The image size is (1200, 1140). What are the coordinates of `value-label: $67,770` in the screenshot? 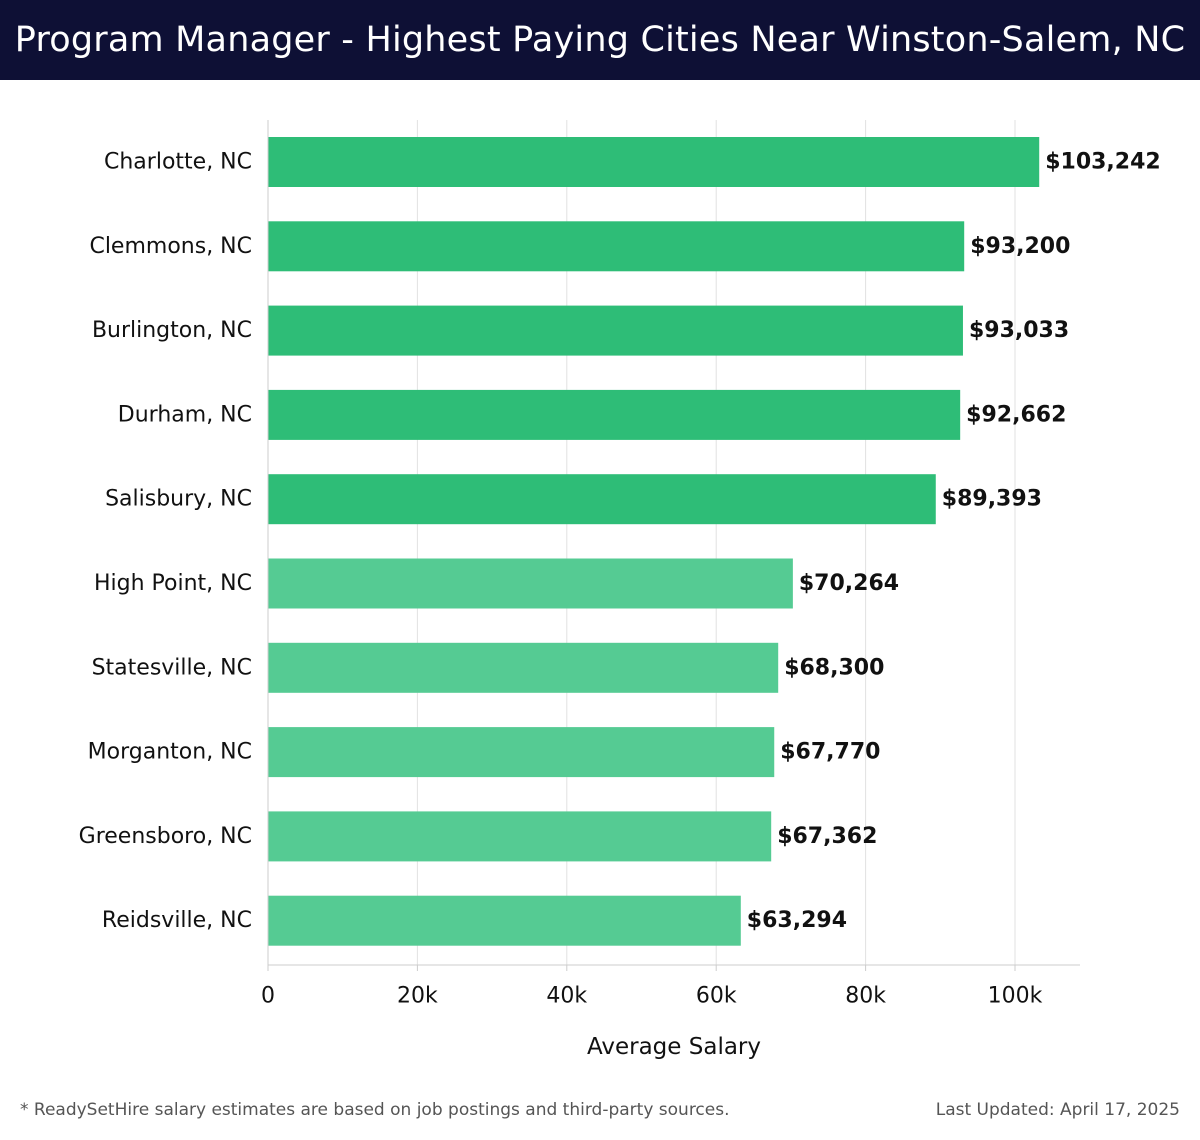 It's located at (830, 752).